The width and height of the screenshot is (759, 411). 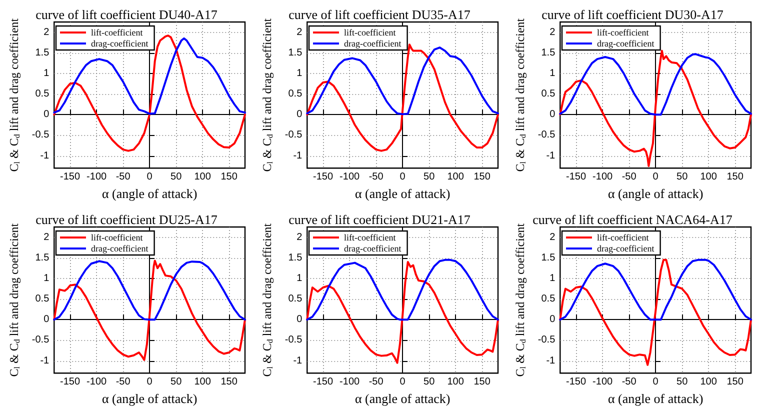 I want to click on chart-title: curve of lift coefficient DU25-A17, so click(x=127, y=219).